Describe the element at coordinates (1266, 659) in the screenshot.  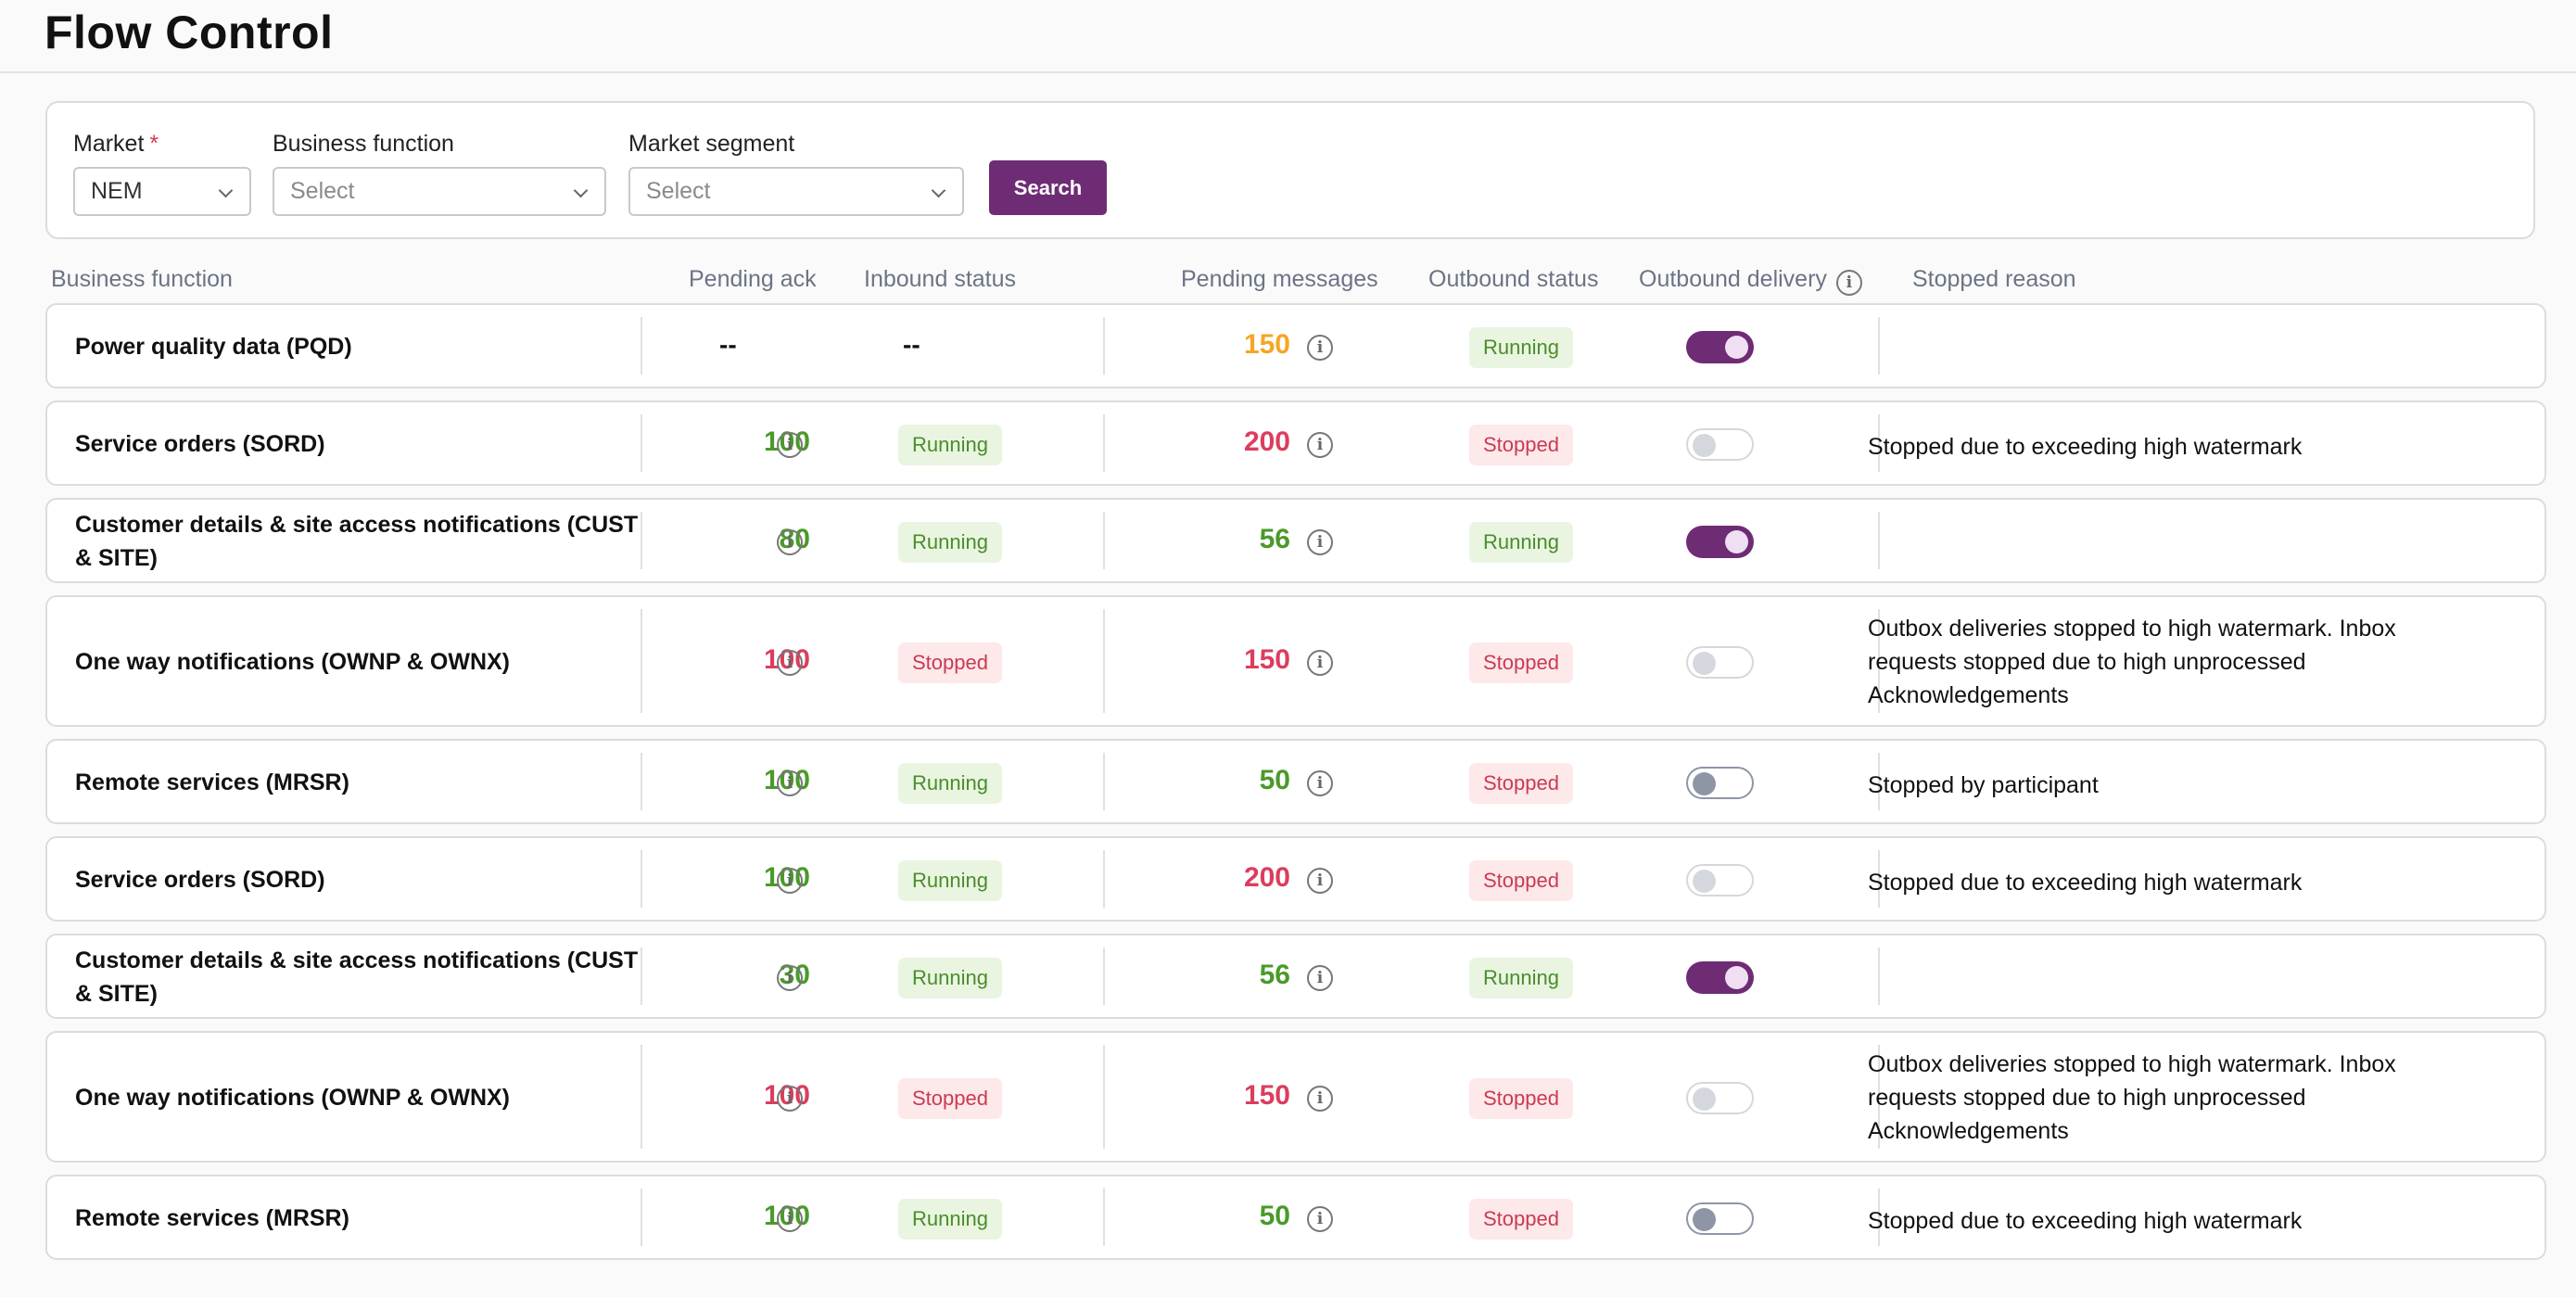
I see `pending-messages-value: 150` at that location.